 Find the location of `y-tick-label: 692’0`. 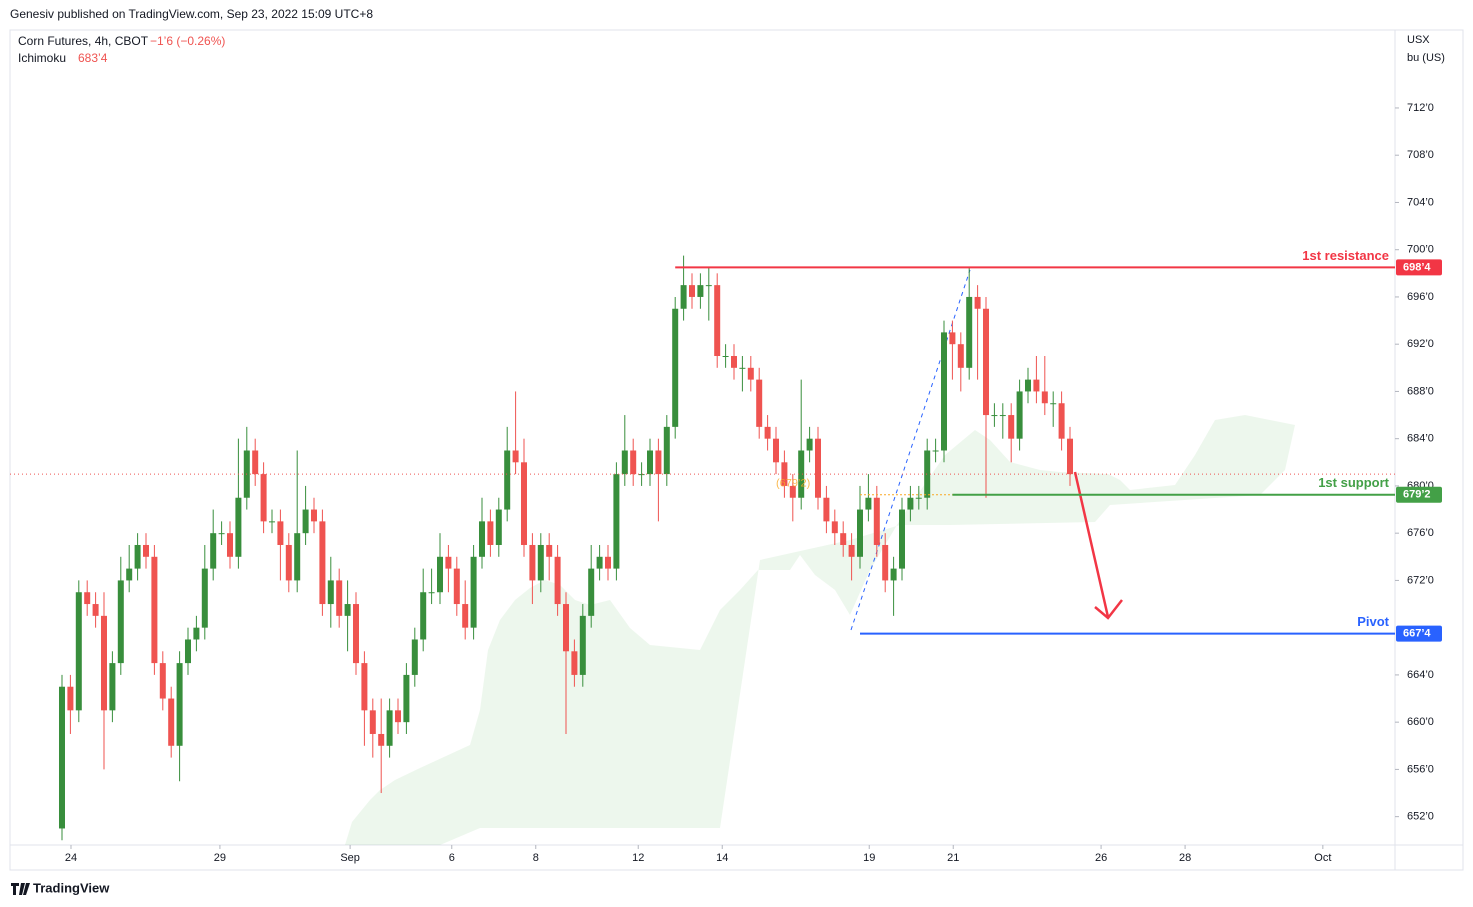

y-tick-label: 692’0 is located at coordinates (1420, 344).